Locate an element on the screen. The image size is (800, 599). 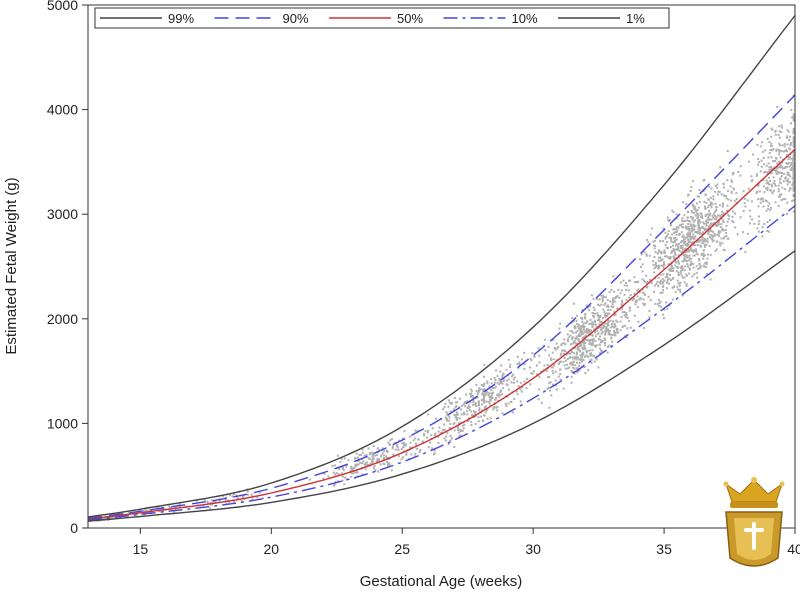
x-tick-label: 25 is located at coordinates (402, 549).